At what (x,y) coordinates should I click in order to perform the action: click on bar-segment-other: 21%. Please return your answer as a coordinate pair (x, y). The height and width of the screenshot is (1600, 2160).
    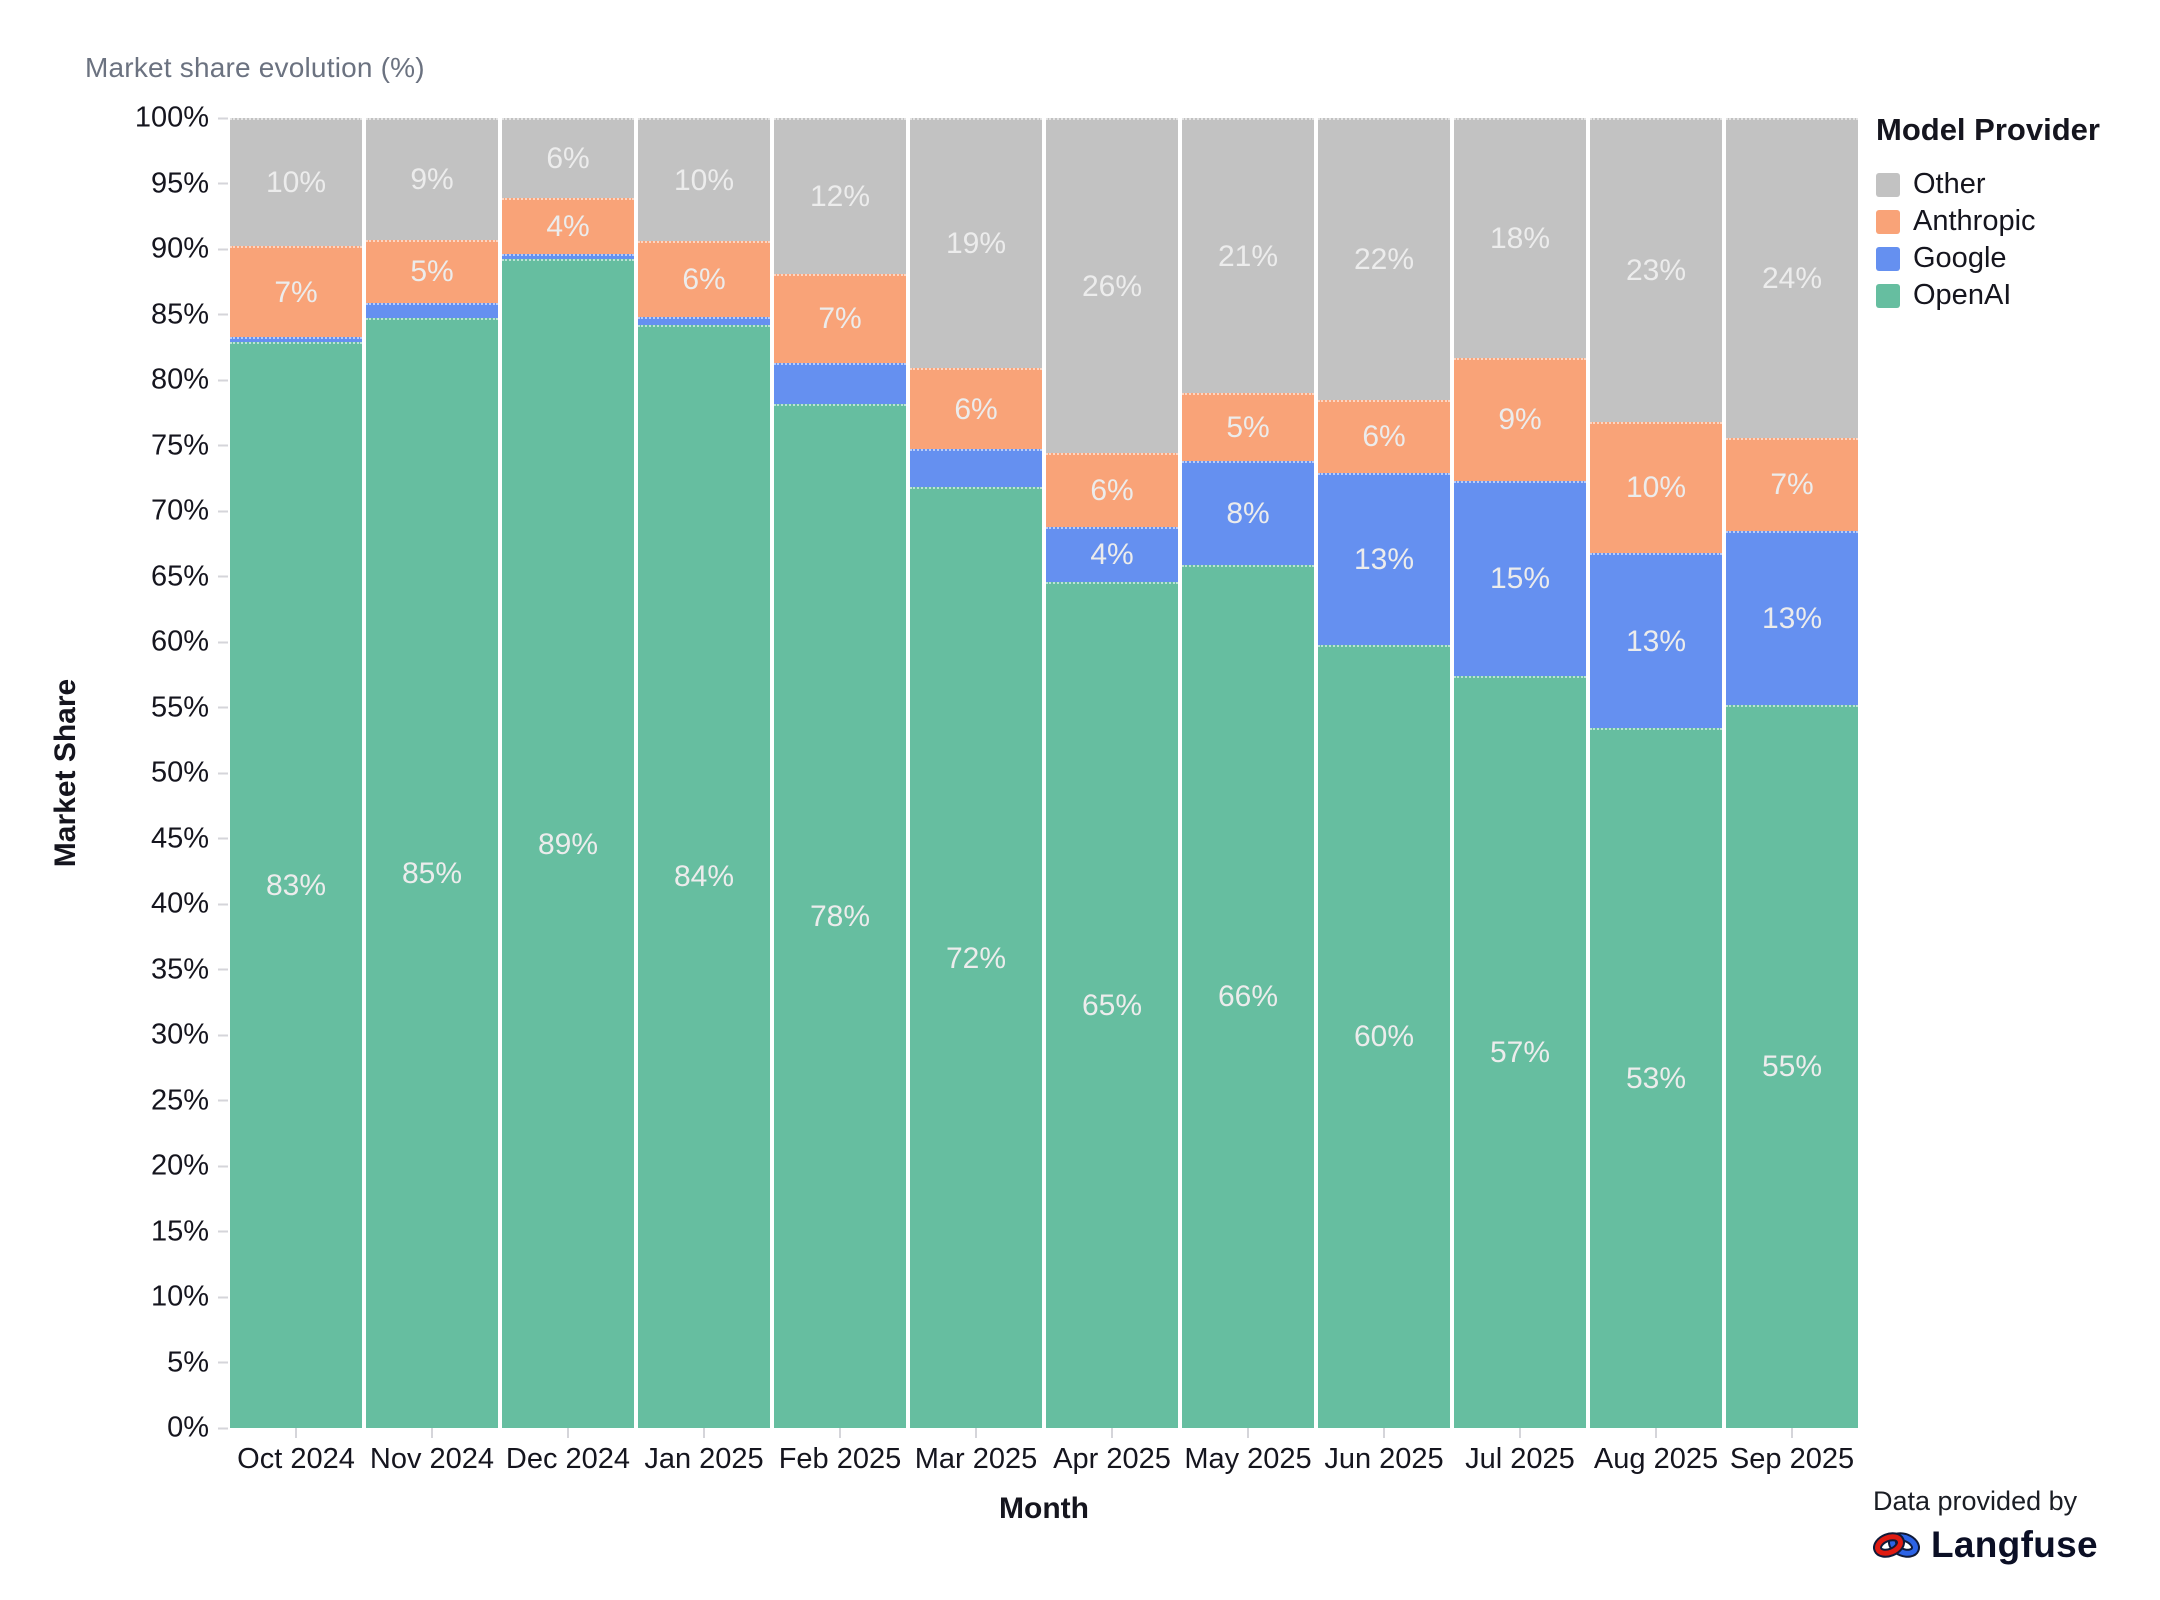
    Looking at the image, I should click on (1248, 256).